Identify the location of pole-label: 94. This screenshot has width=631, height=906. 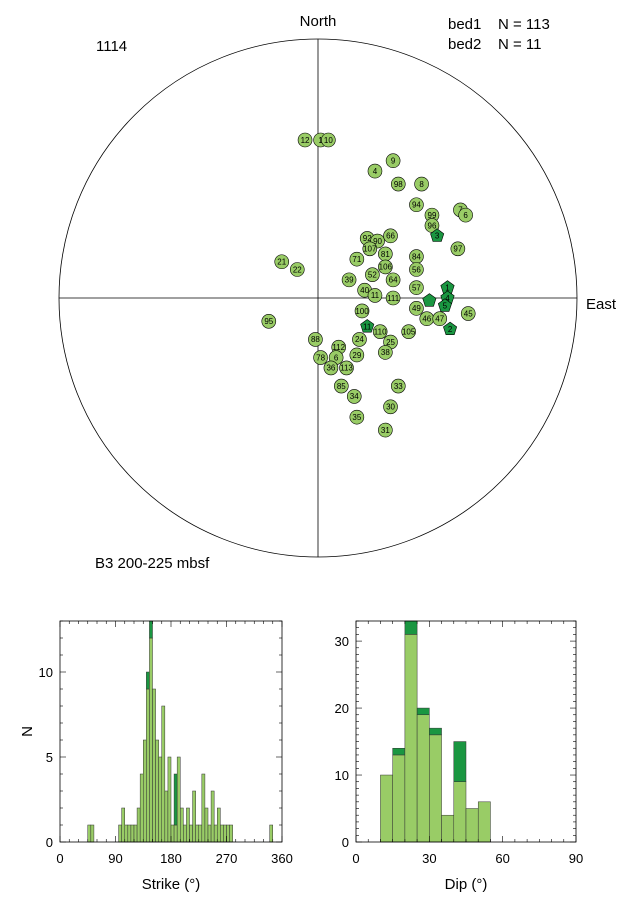
(416, 205).